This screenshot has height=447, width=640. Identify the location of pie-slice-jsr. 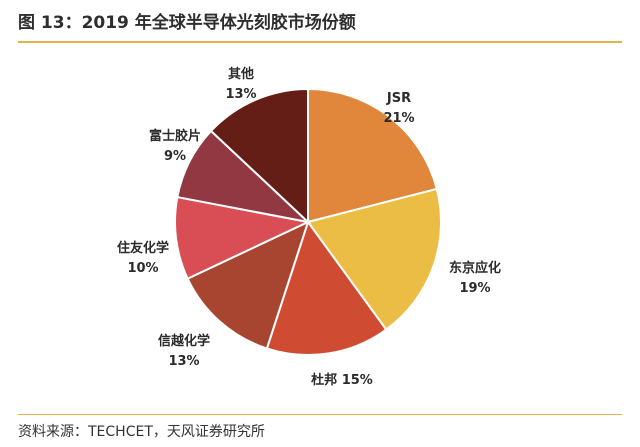
(373, 155).